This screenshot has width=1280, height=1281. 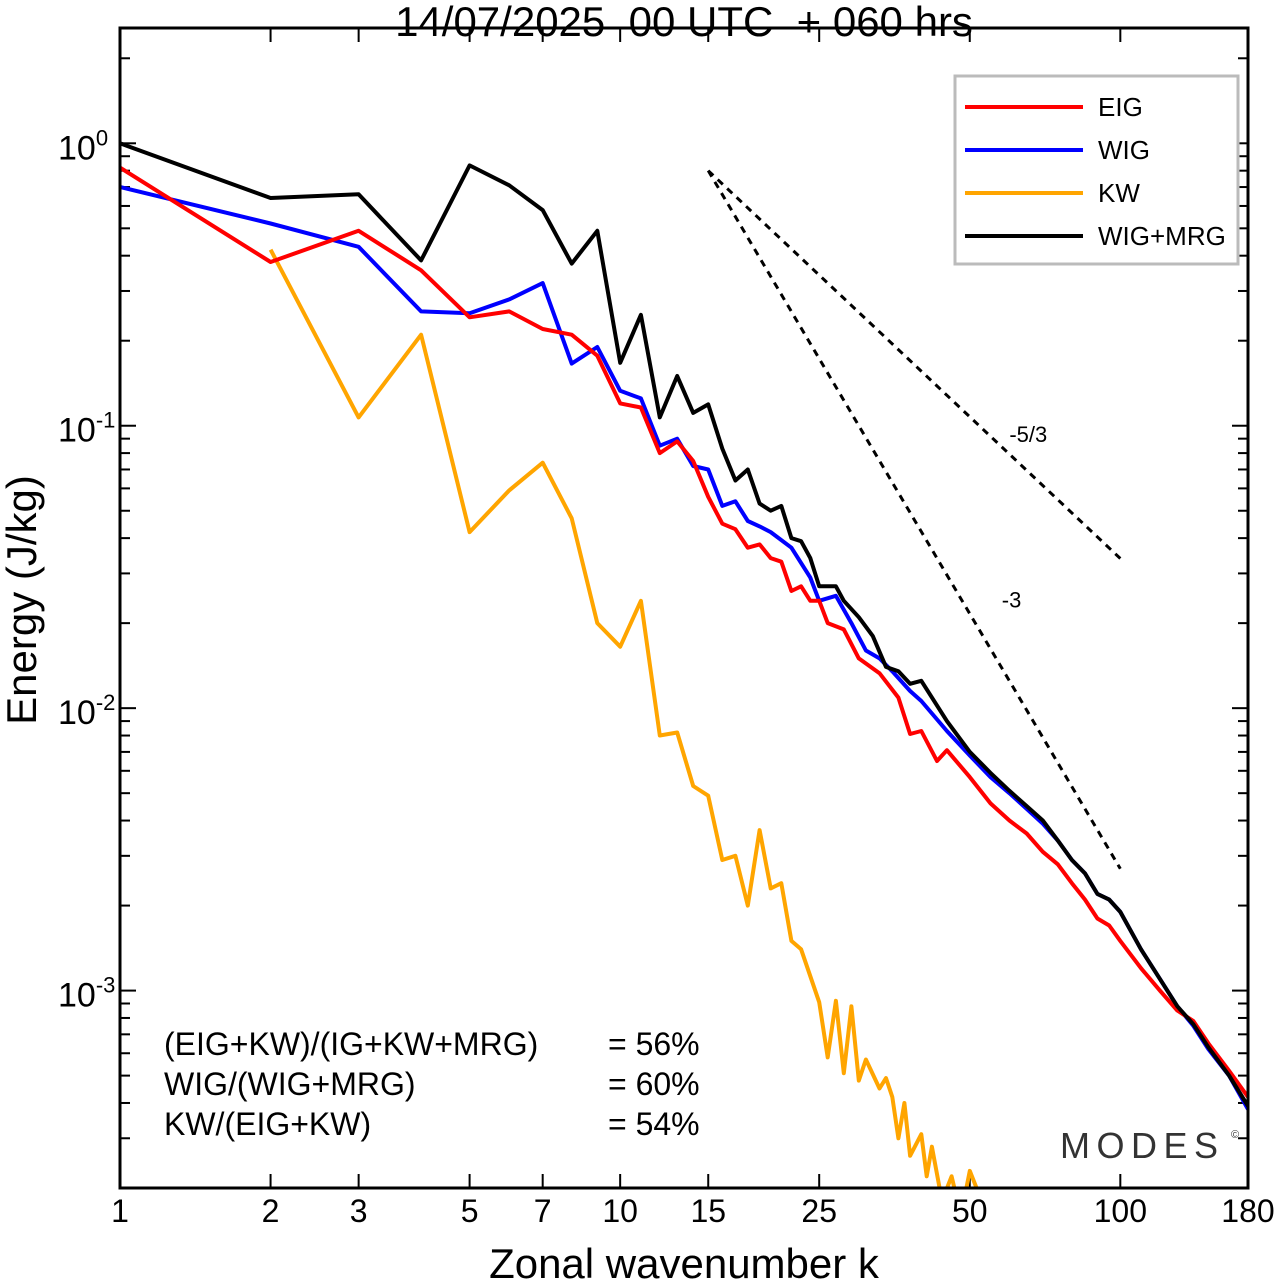 I want to click on y-tick-label: 10⁻², so click(x=86, y=711).